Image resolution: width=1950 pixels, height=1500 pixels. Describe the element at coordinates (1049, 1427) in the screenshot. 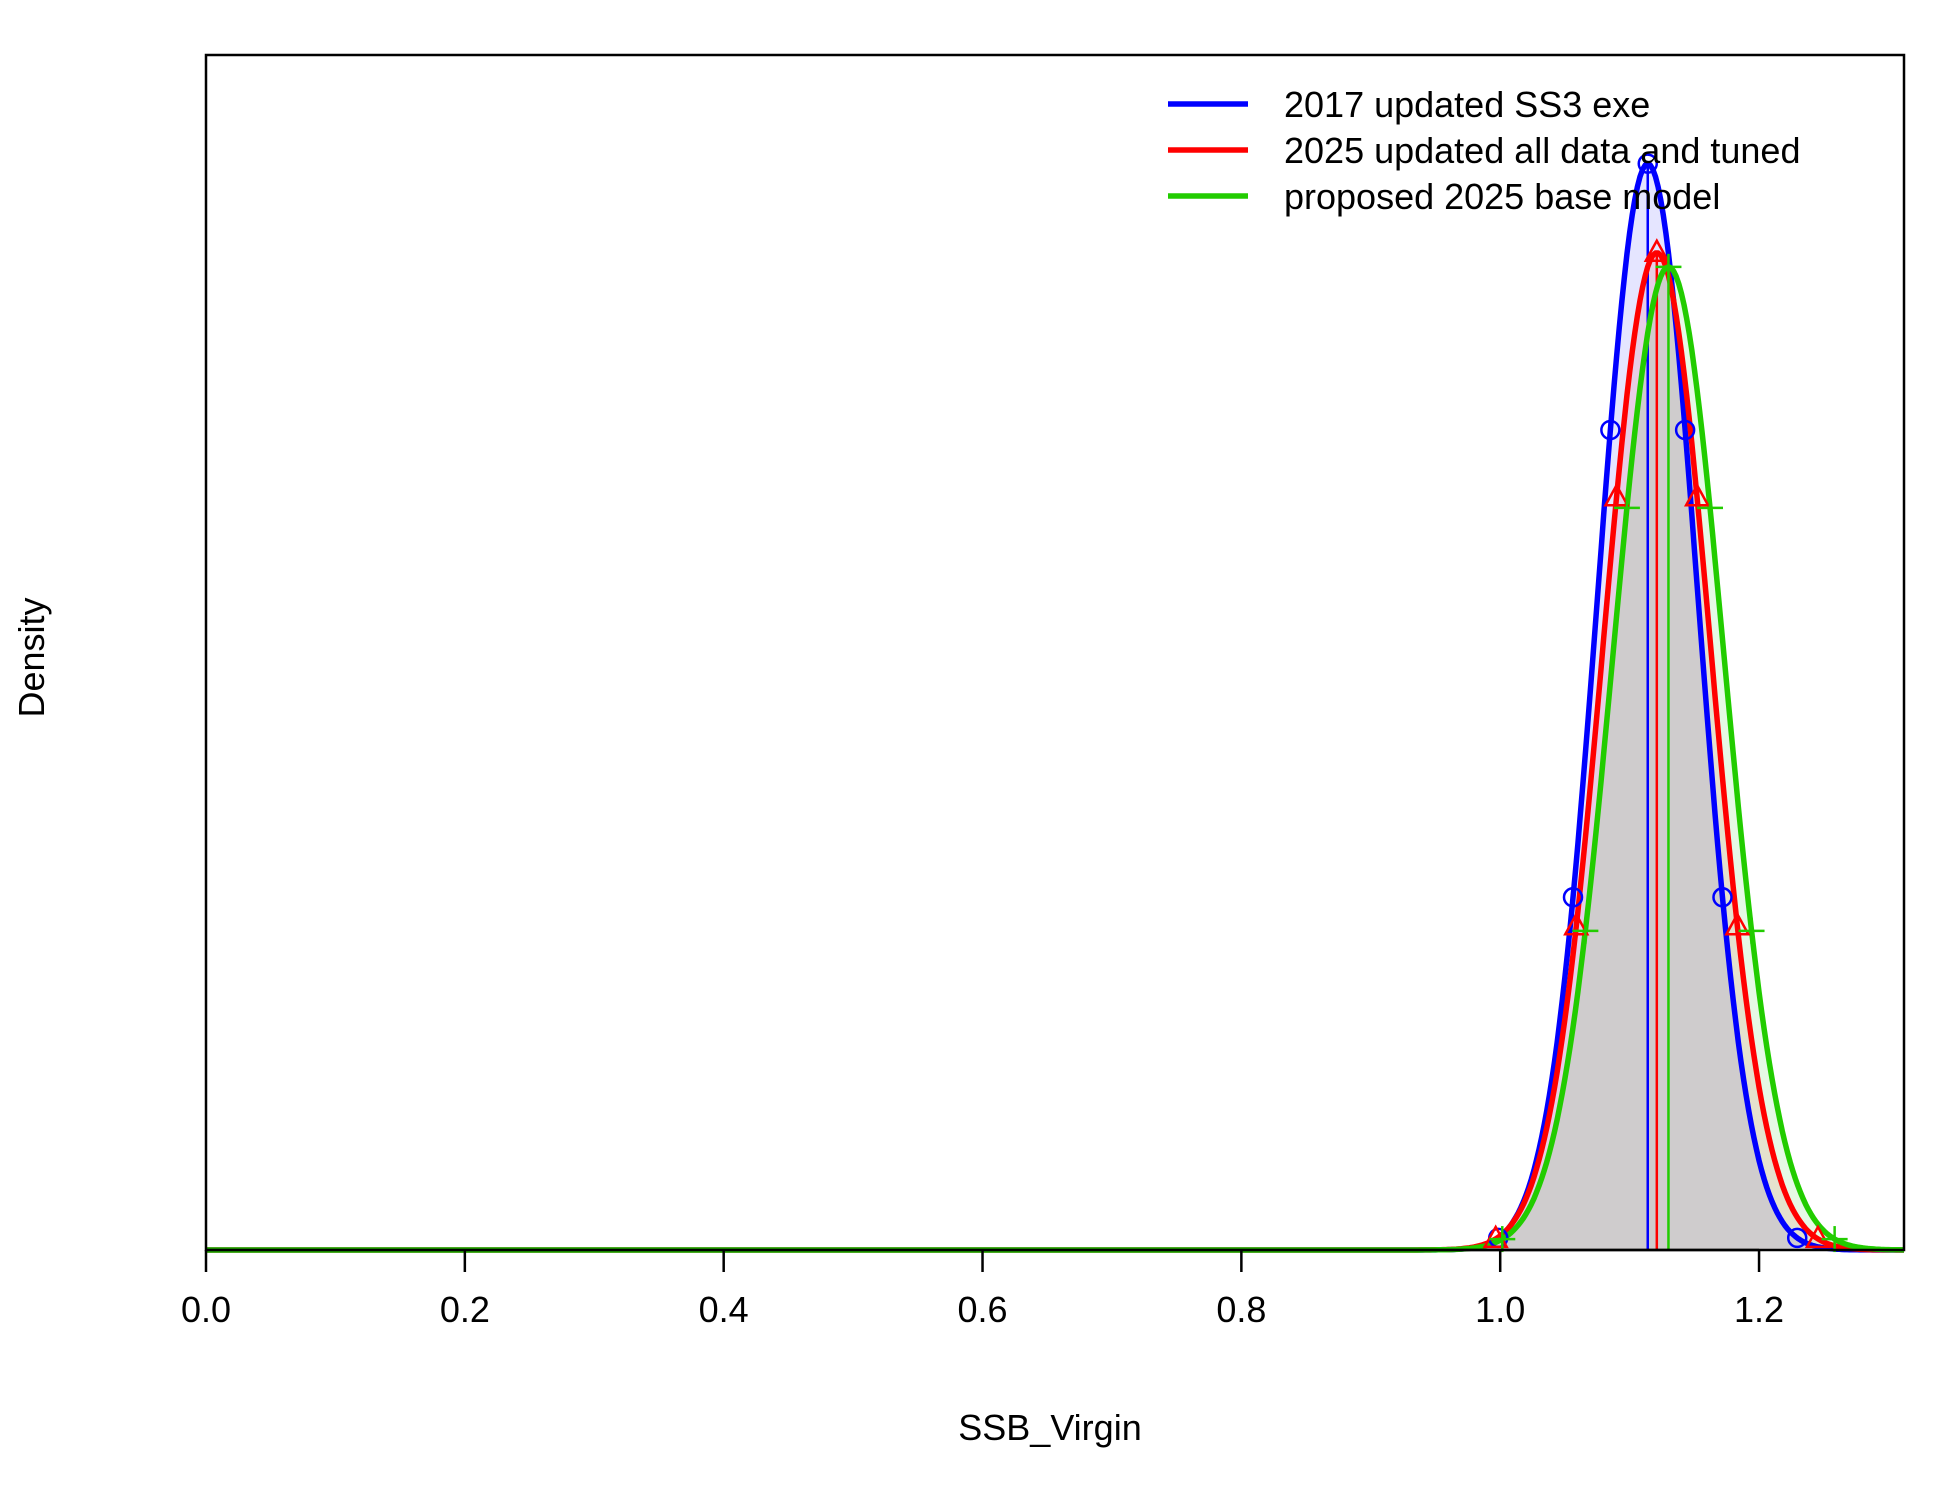

I see `x-axis-title: SSB_Virgin` at that location.